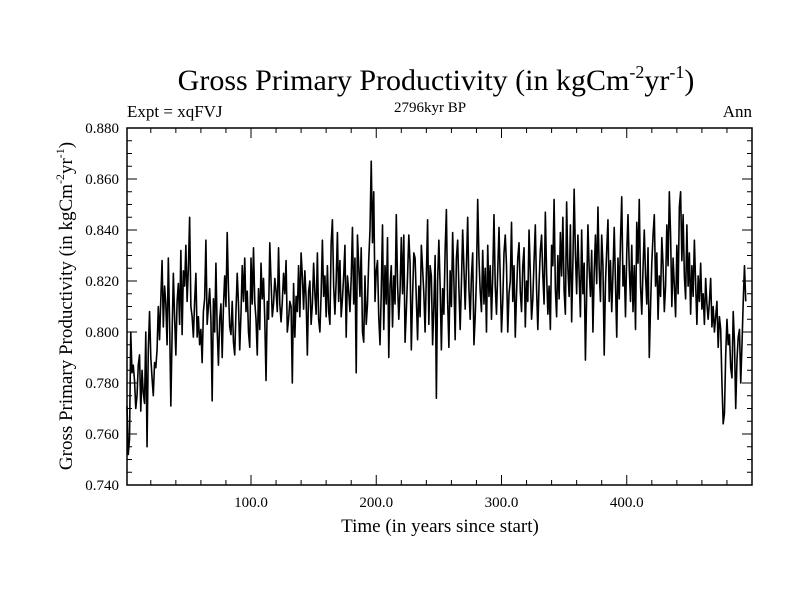  Describe the element at coordinates (175, 111) in the screenshot. I see `experiment-label: Expt = xqFVJ` at that location.